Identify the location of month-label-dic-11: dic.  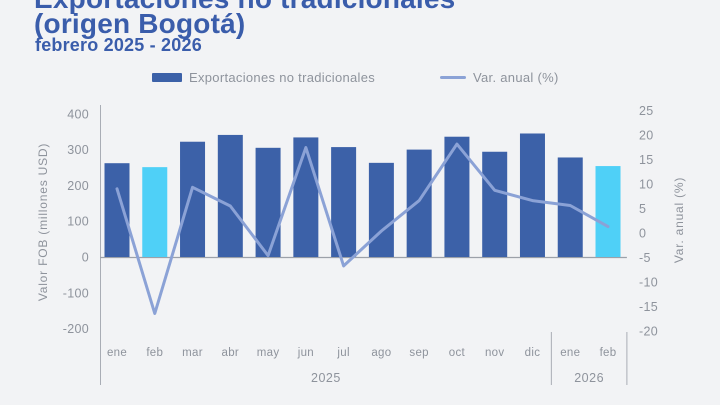
(533, 353).